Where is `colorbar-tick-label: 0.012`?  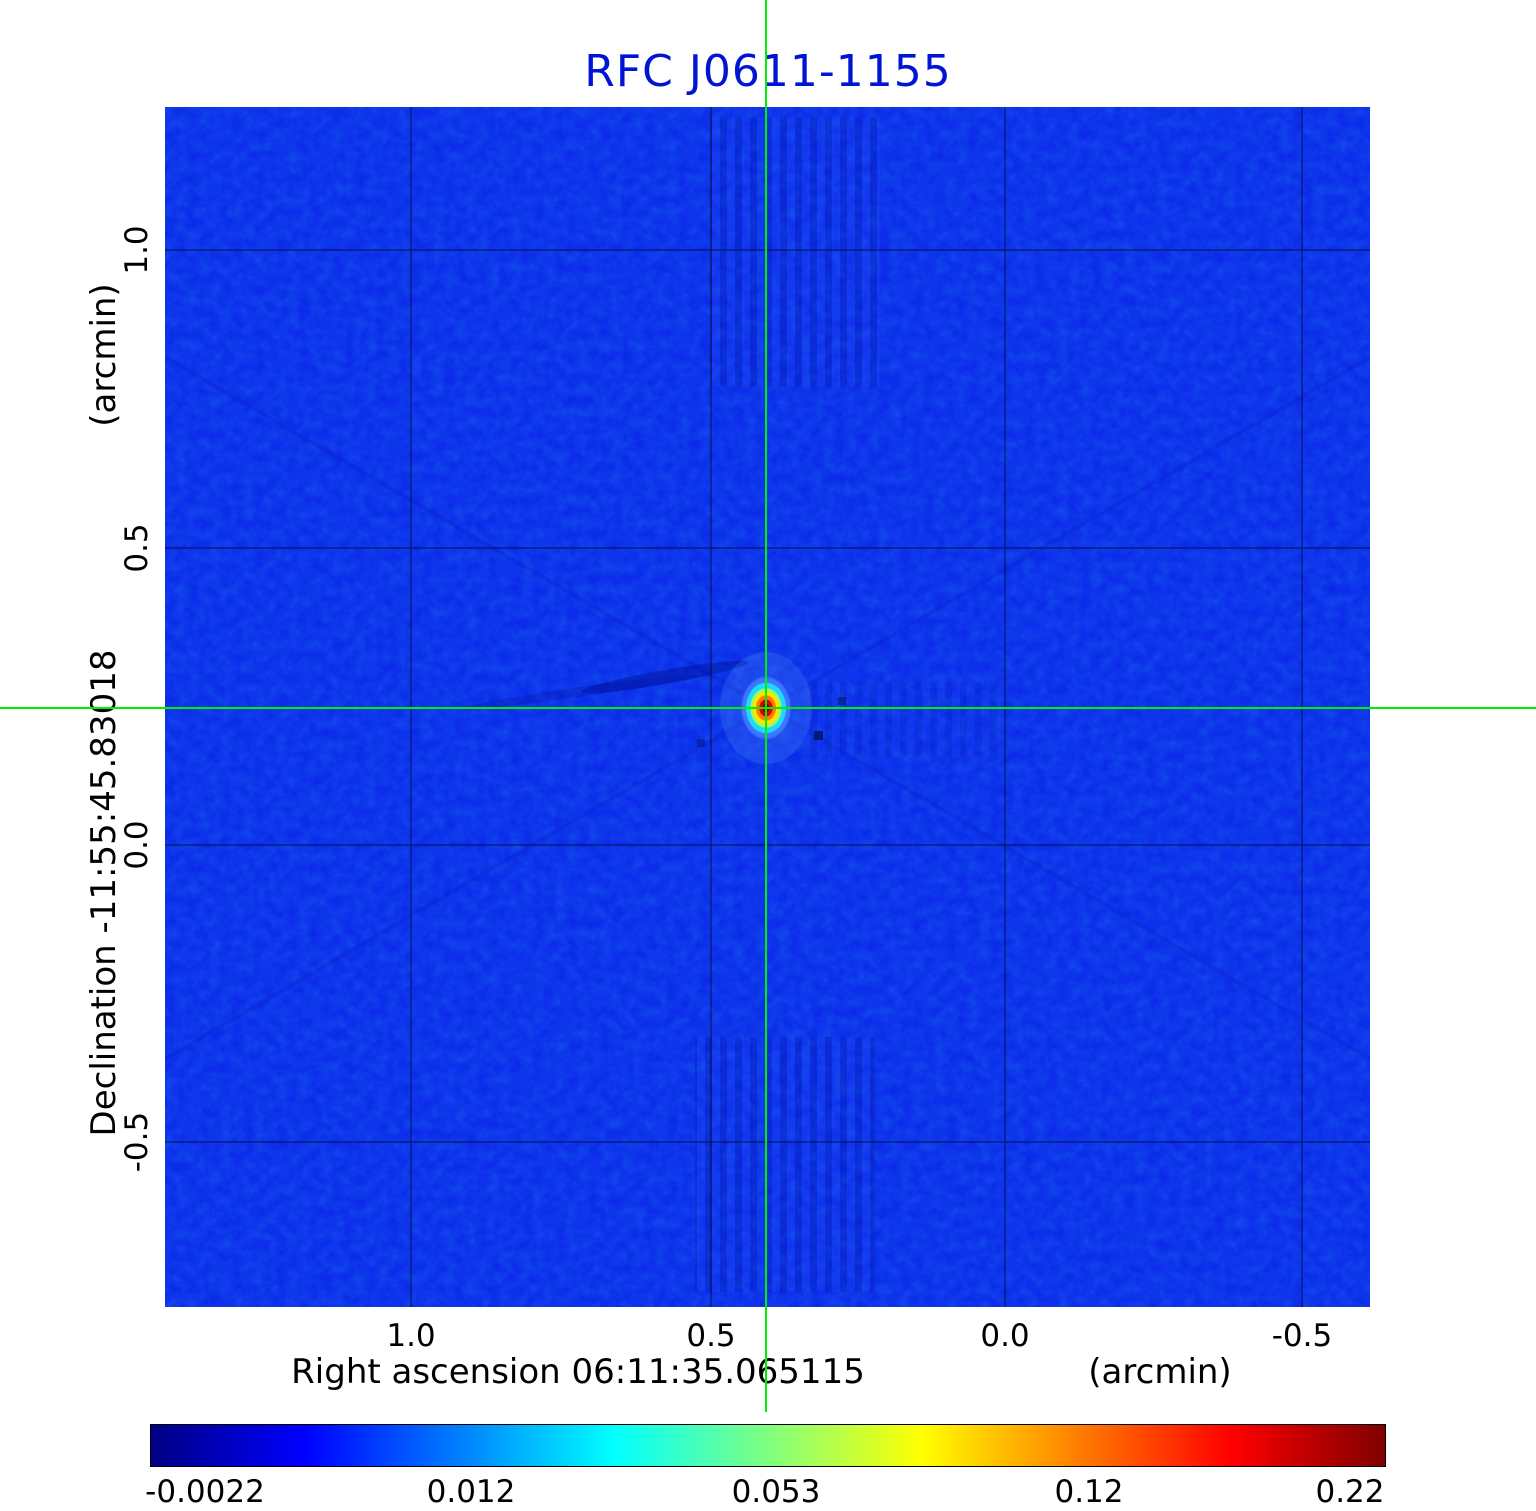 colorbar-tick-label: 0.012 is located at coordinates (471, 1492).